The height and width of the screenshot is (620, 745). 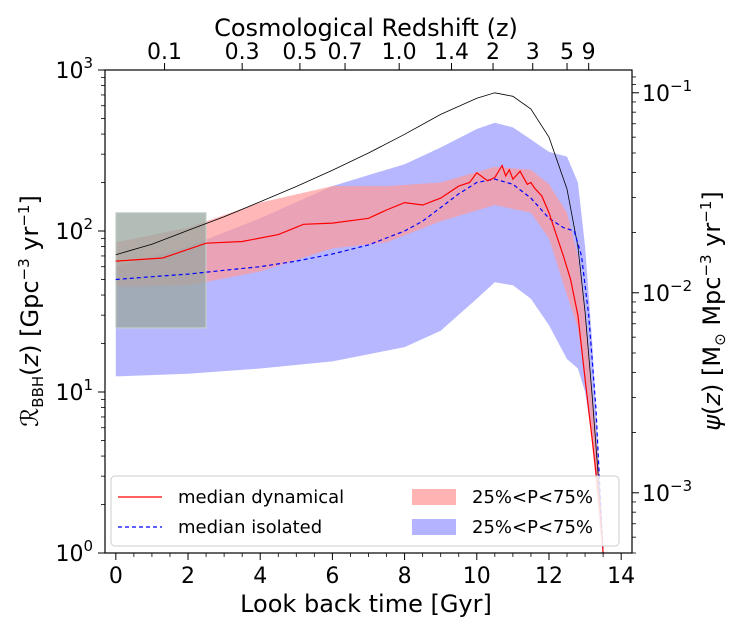 What do you see at coordinates (451, 52) in the screenshot?
I see `top-tick-label: 1.4` at bounding box center [451, 52].